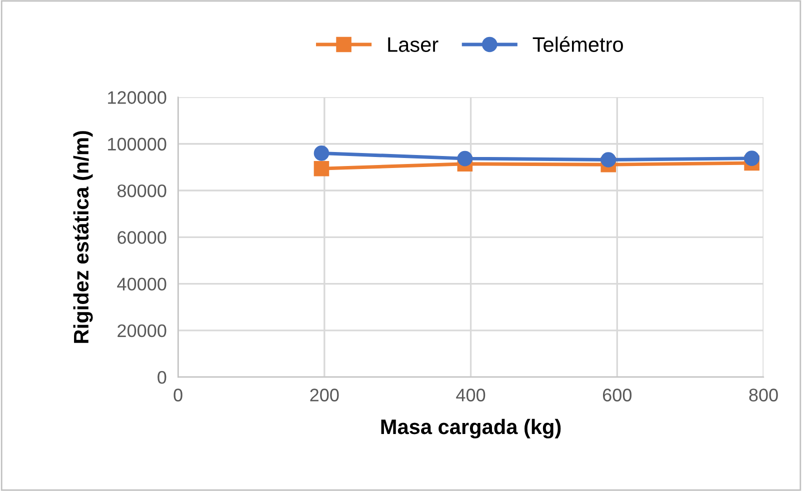  What do you see at coordinates (471, 395) in the screenshot?
I see `x-tick-label: 400` at bounding box center [471, 395].